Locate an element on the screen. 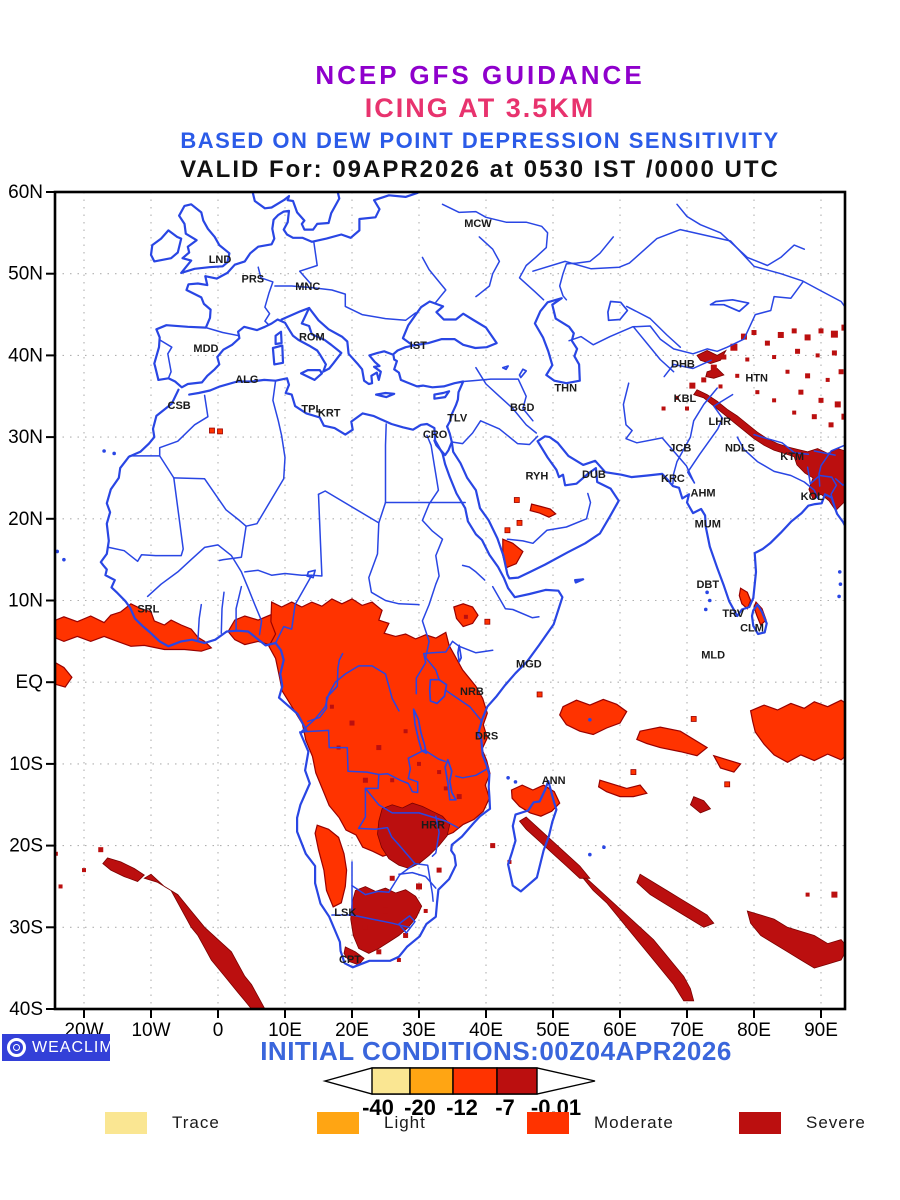 Image resolution: width=900 pixels, height=1200 pixels. lat-tick-label: EQ is located at coordinates (29, 682).